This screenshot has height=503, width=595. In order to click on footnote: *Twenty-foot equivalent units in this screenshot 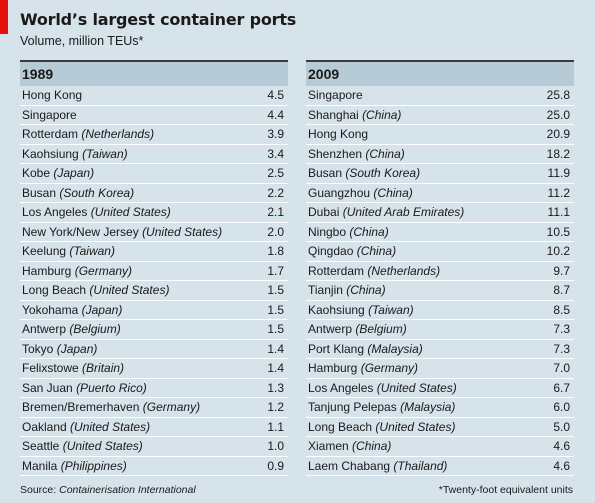, I will do `click(505, 490)`.